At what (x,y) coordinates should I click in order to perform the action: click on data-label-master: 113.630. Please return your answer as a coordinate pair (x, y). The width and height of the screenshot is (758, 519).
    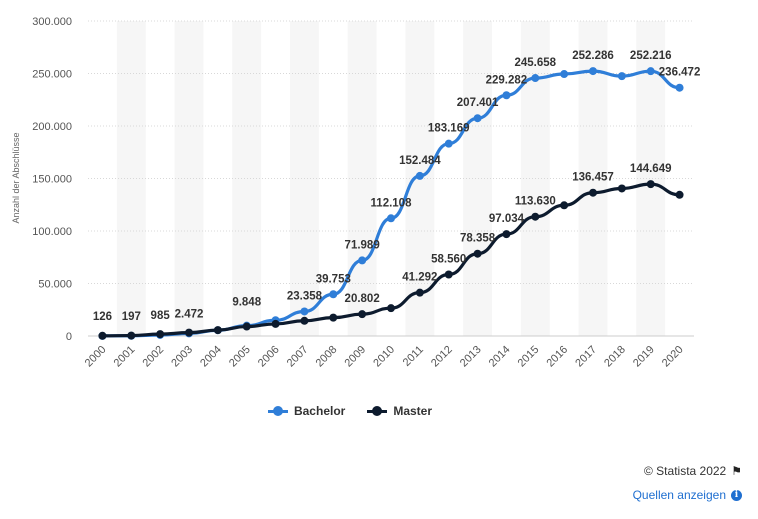
    Looking at the image, I should click on (535, 202).